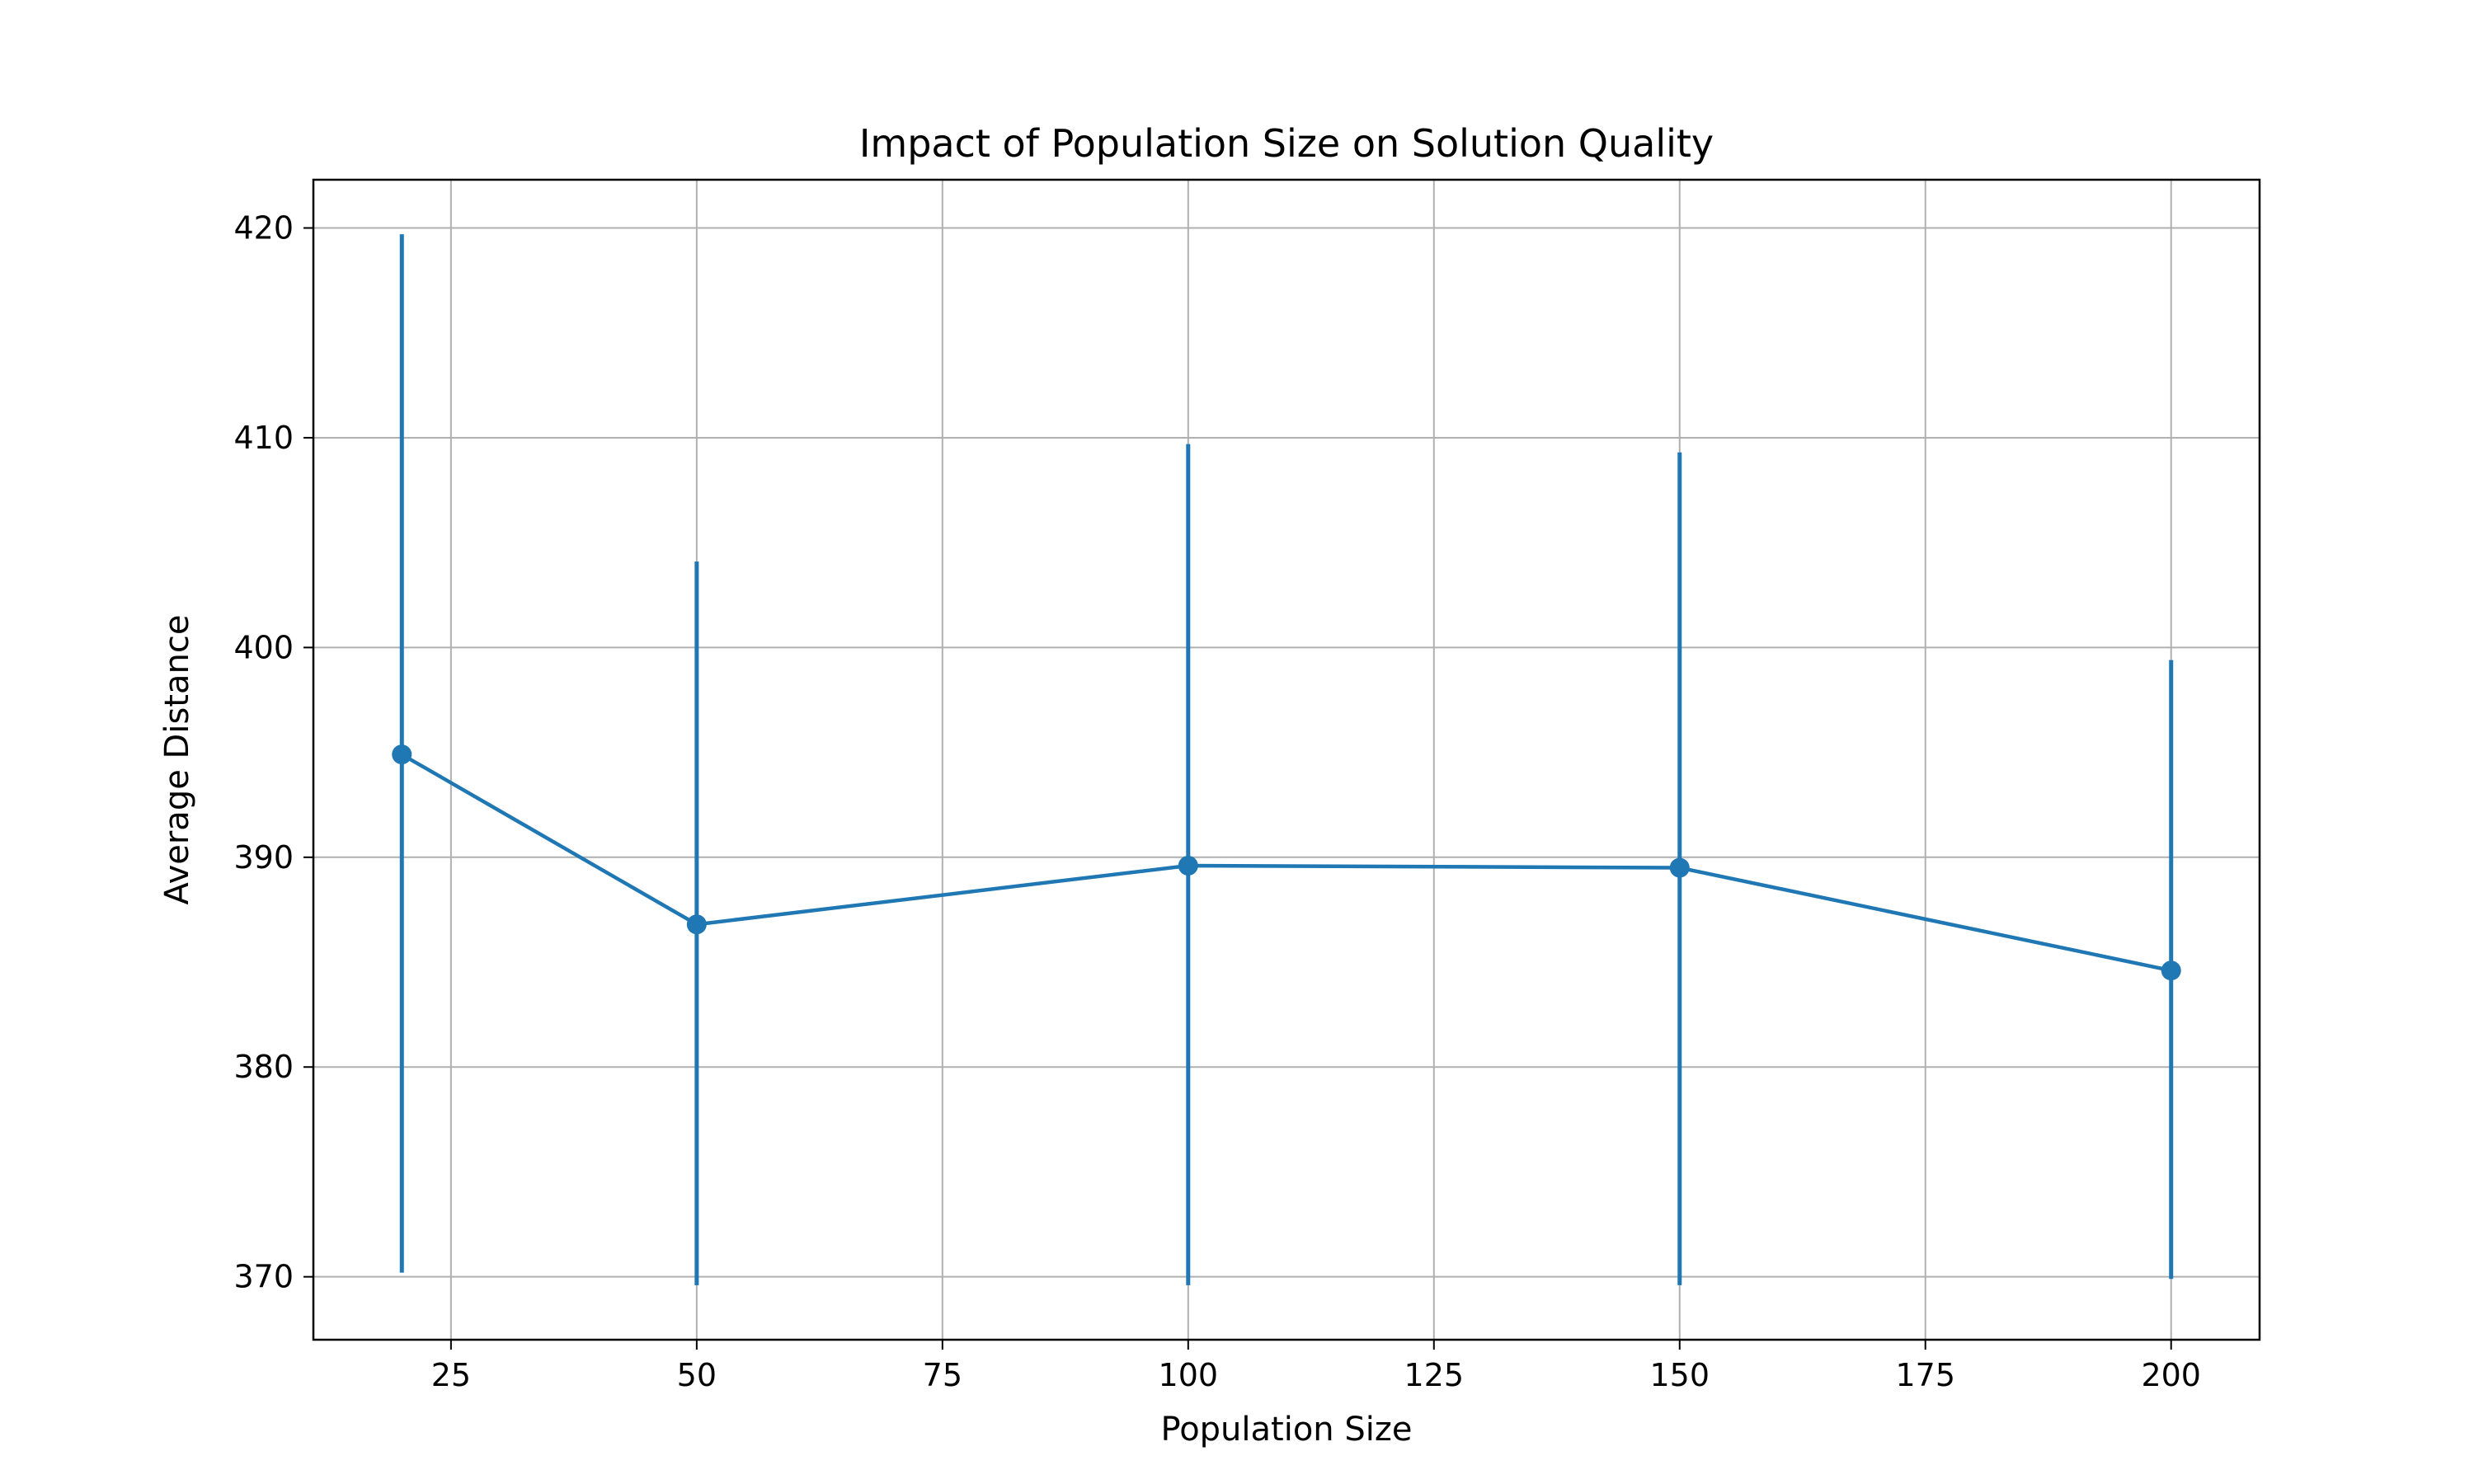  Describe the element at coordinates (177, 760) in the screenshot. I see `y-axis-label: Average Distance` at that location.